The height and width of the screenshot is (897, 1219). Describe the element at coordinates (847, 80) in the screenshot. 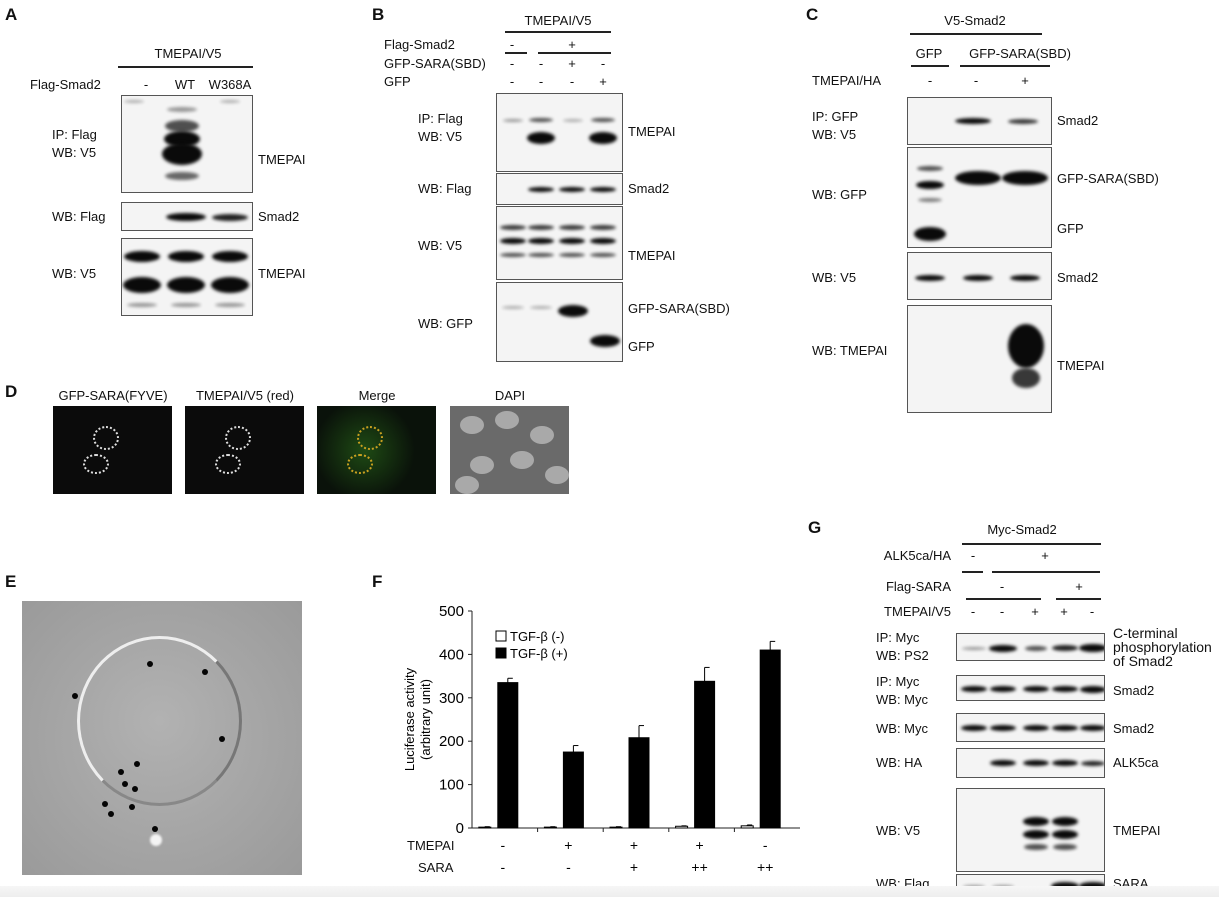

I see `row-label: TMEPAI/HA` at that location.